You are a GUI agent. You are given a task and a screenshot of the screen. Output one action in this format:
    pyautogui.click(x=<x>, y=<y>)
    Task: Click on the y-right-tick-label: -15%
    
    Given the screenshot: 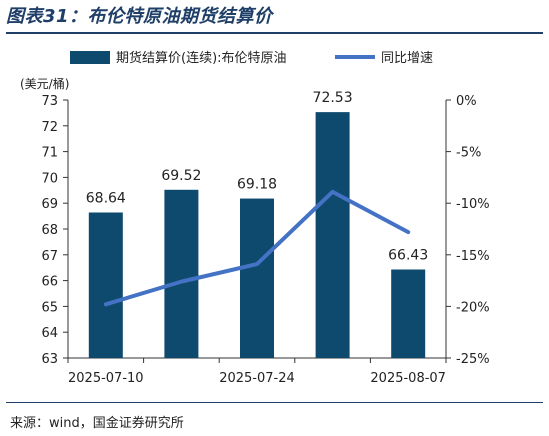 What is the action you would take?
    pyautogui.click(x=473, y=256)
    